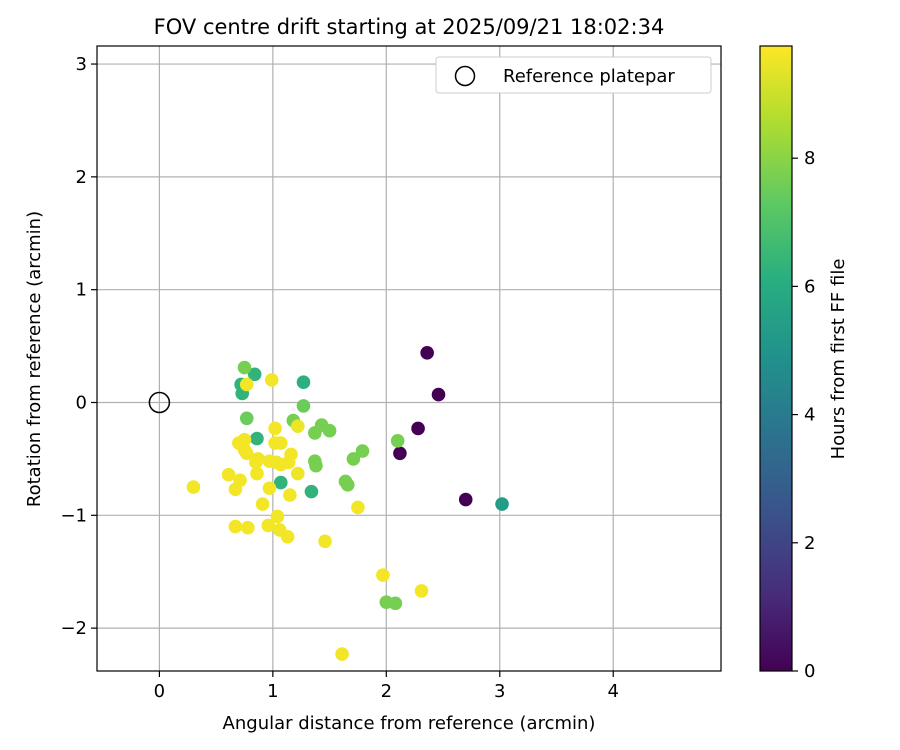  What do you see at coordinates (809, 415) in the screenshot?
I see `colorbar-tick-label: 4` at bounding box center [809, 415].